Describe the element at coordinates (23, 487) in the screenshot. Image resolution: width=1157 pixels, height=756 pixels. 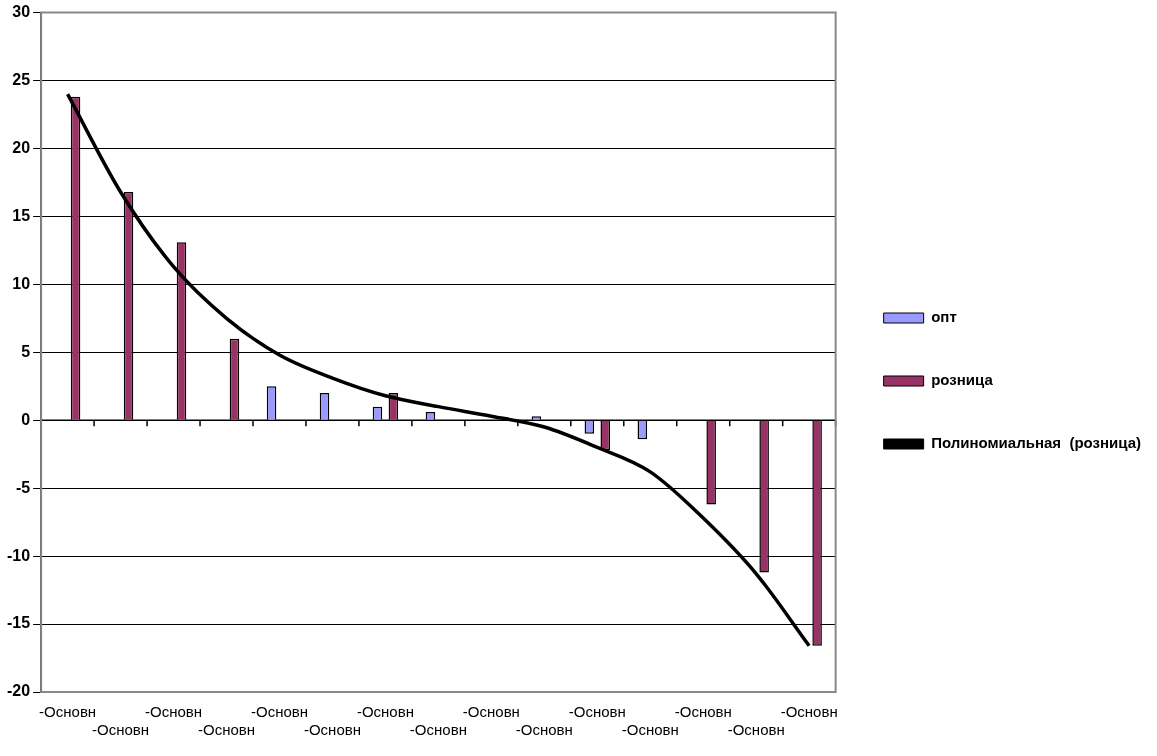
I see `y-tick-label: -5` at that location.